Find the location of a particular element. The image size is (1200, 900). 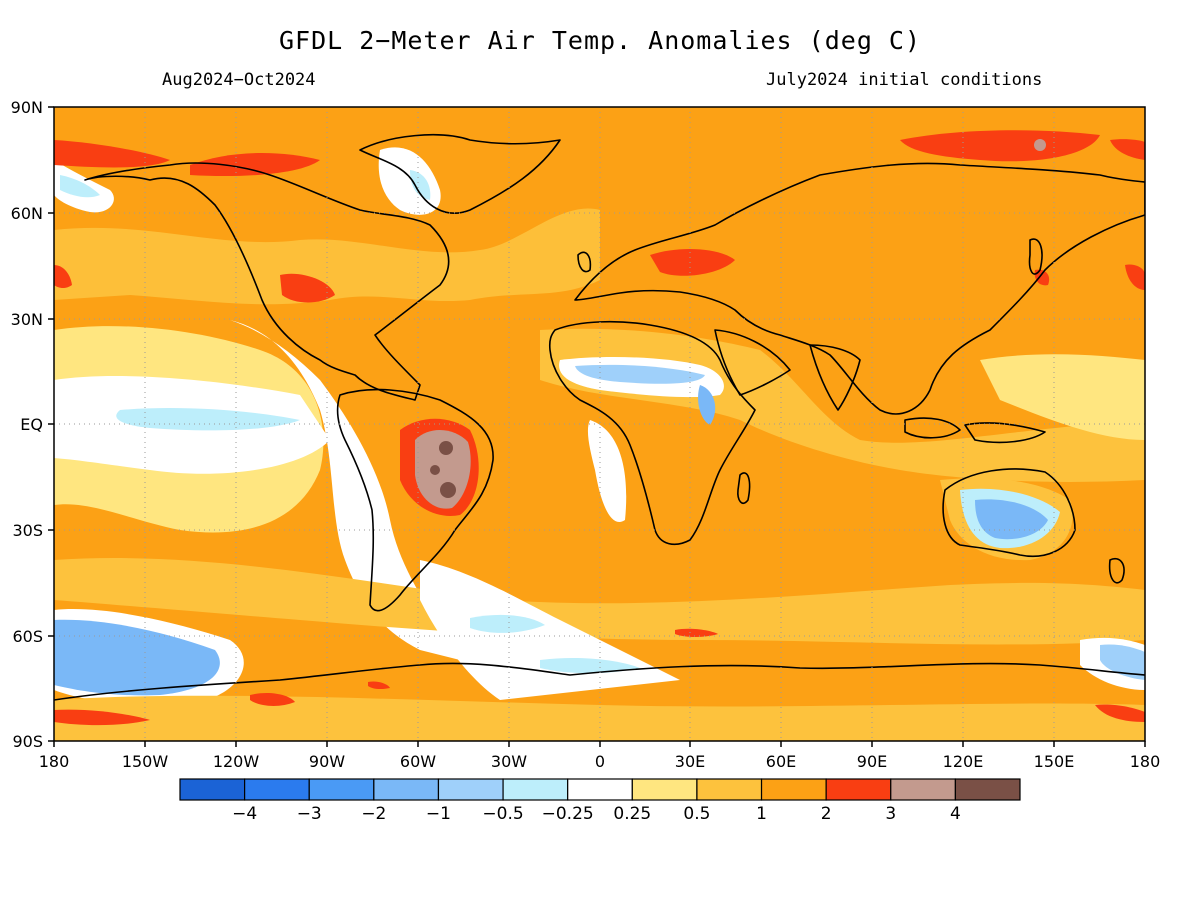

colorbar-label: −4 is located at coordinates (244, 814).